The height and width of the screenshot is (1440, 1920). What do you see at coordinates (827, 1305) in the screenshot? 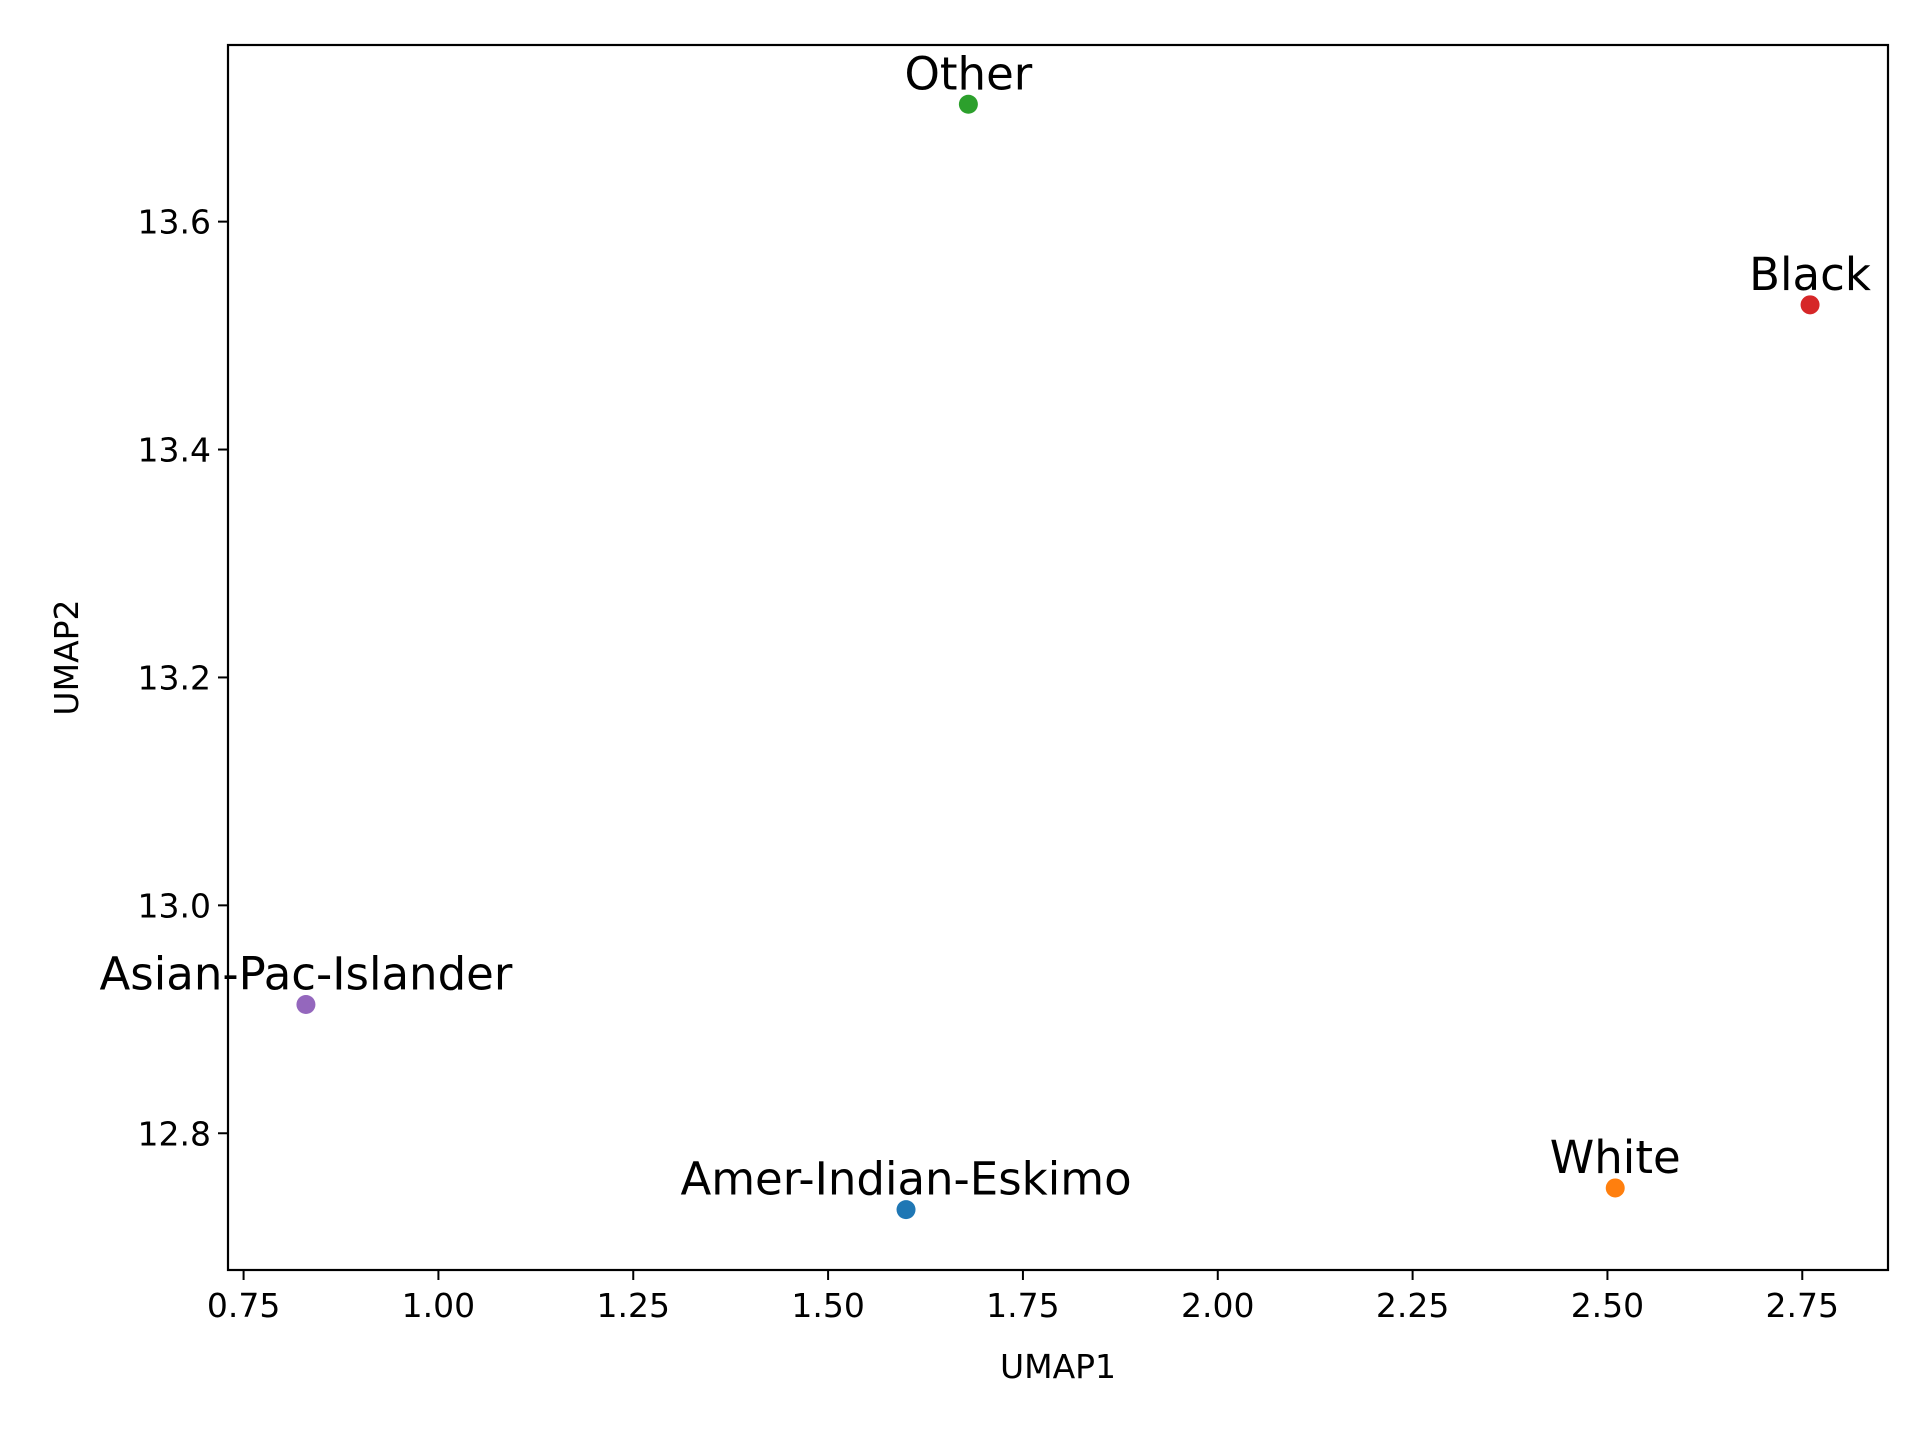
I see `x-tick-label: 1.50` at bounding box center [827, 1305].